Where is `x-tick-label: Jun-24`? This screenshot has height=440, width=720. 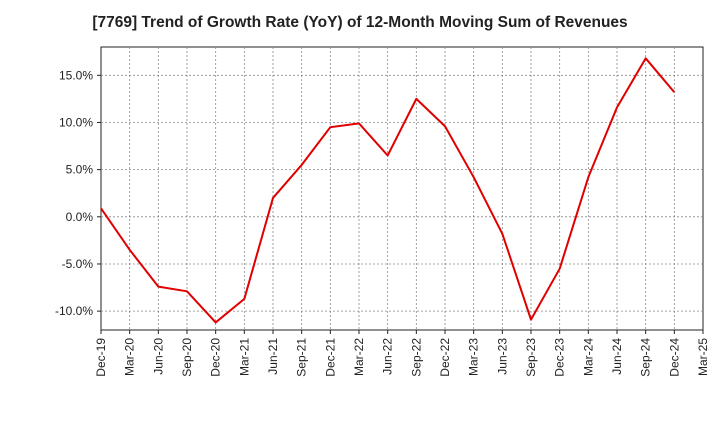 x-tick-label: Jun-24 is located at coordinates (617, 356).